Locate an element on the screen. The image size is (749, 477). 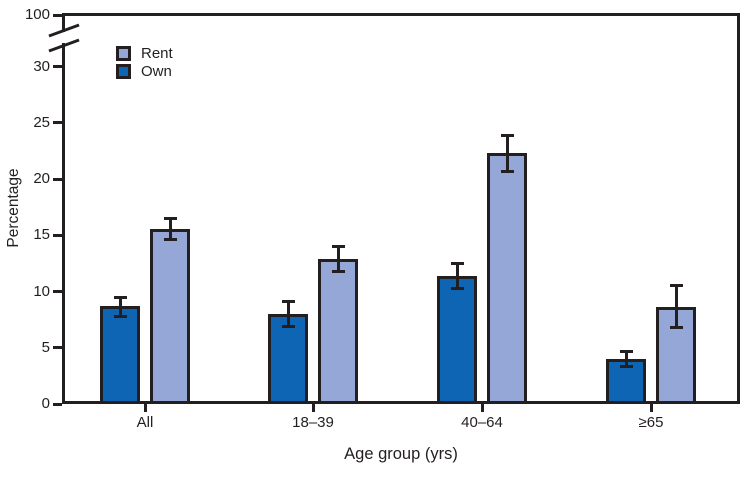
y-tick-label: 10 is located at coordinates (41, 291).